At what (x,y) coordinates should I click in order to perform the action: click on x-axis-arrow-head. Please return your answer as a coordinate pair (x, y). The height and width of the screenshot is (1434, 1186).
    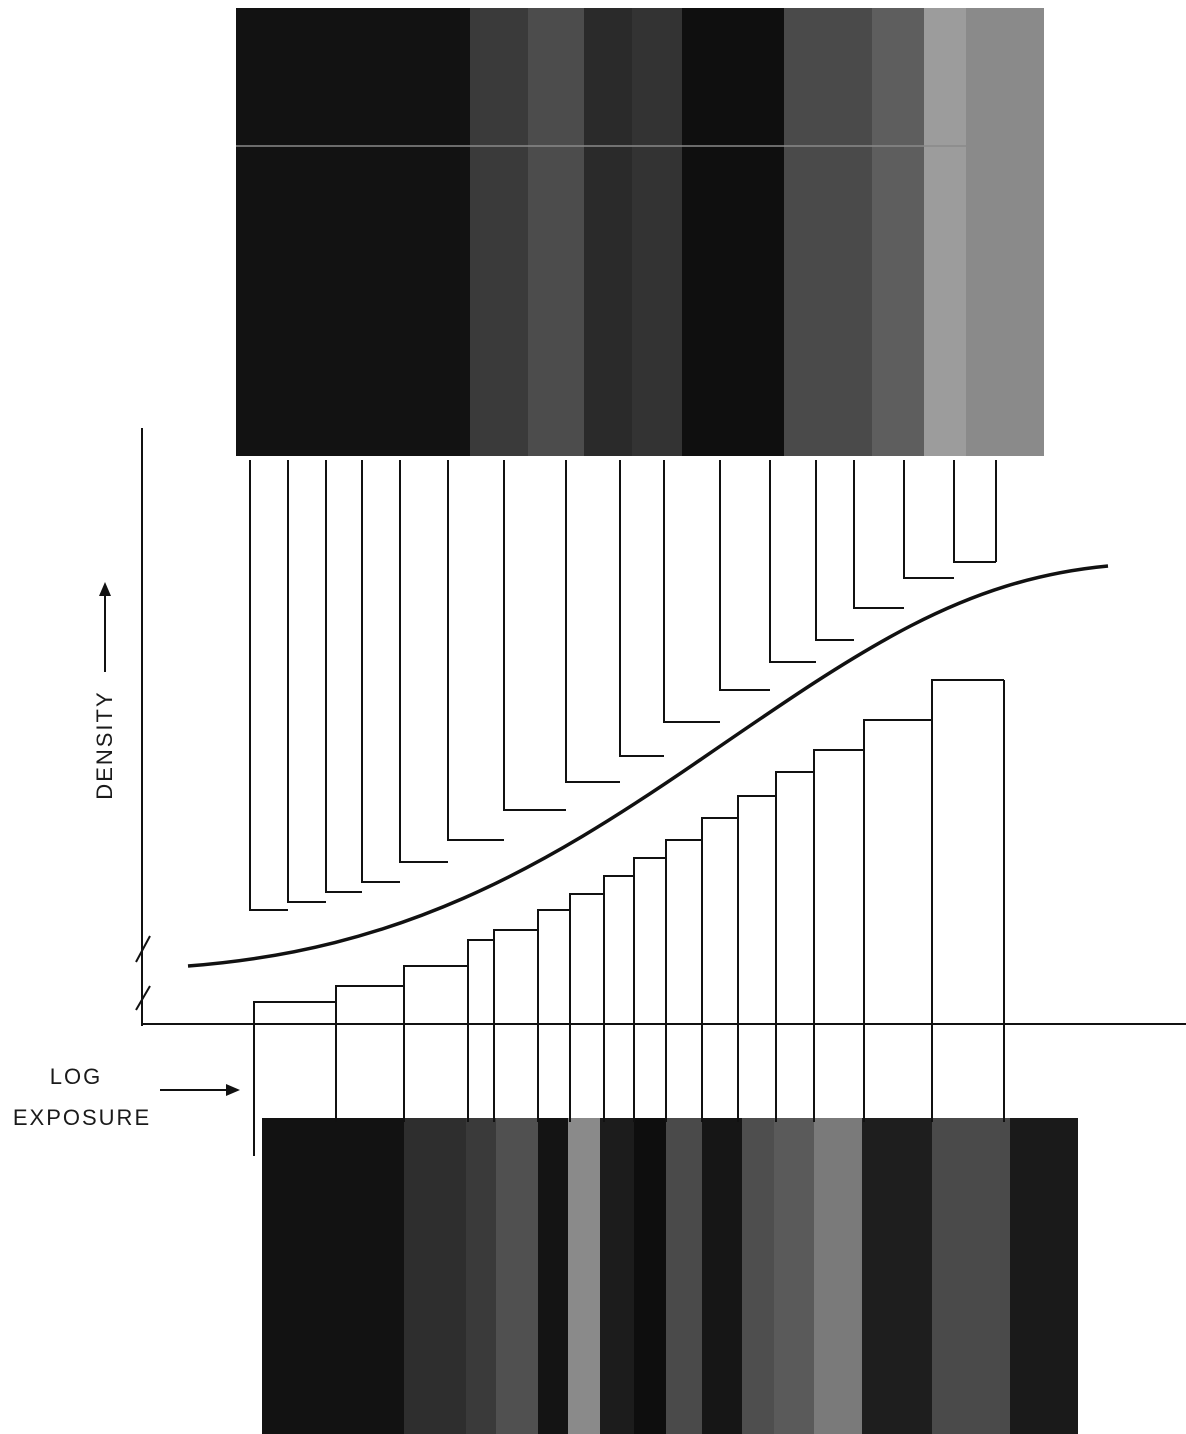
    Looking at the image, I should click on (233, 1090).